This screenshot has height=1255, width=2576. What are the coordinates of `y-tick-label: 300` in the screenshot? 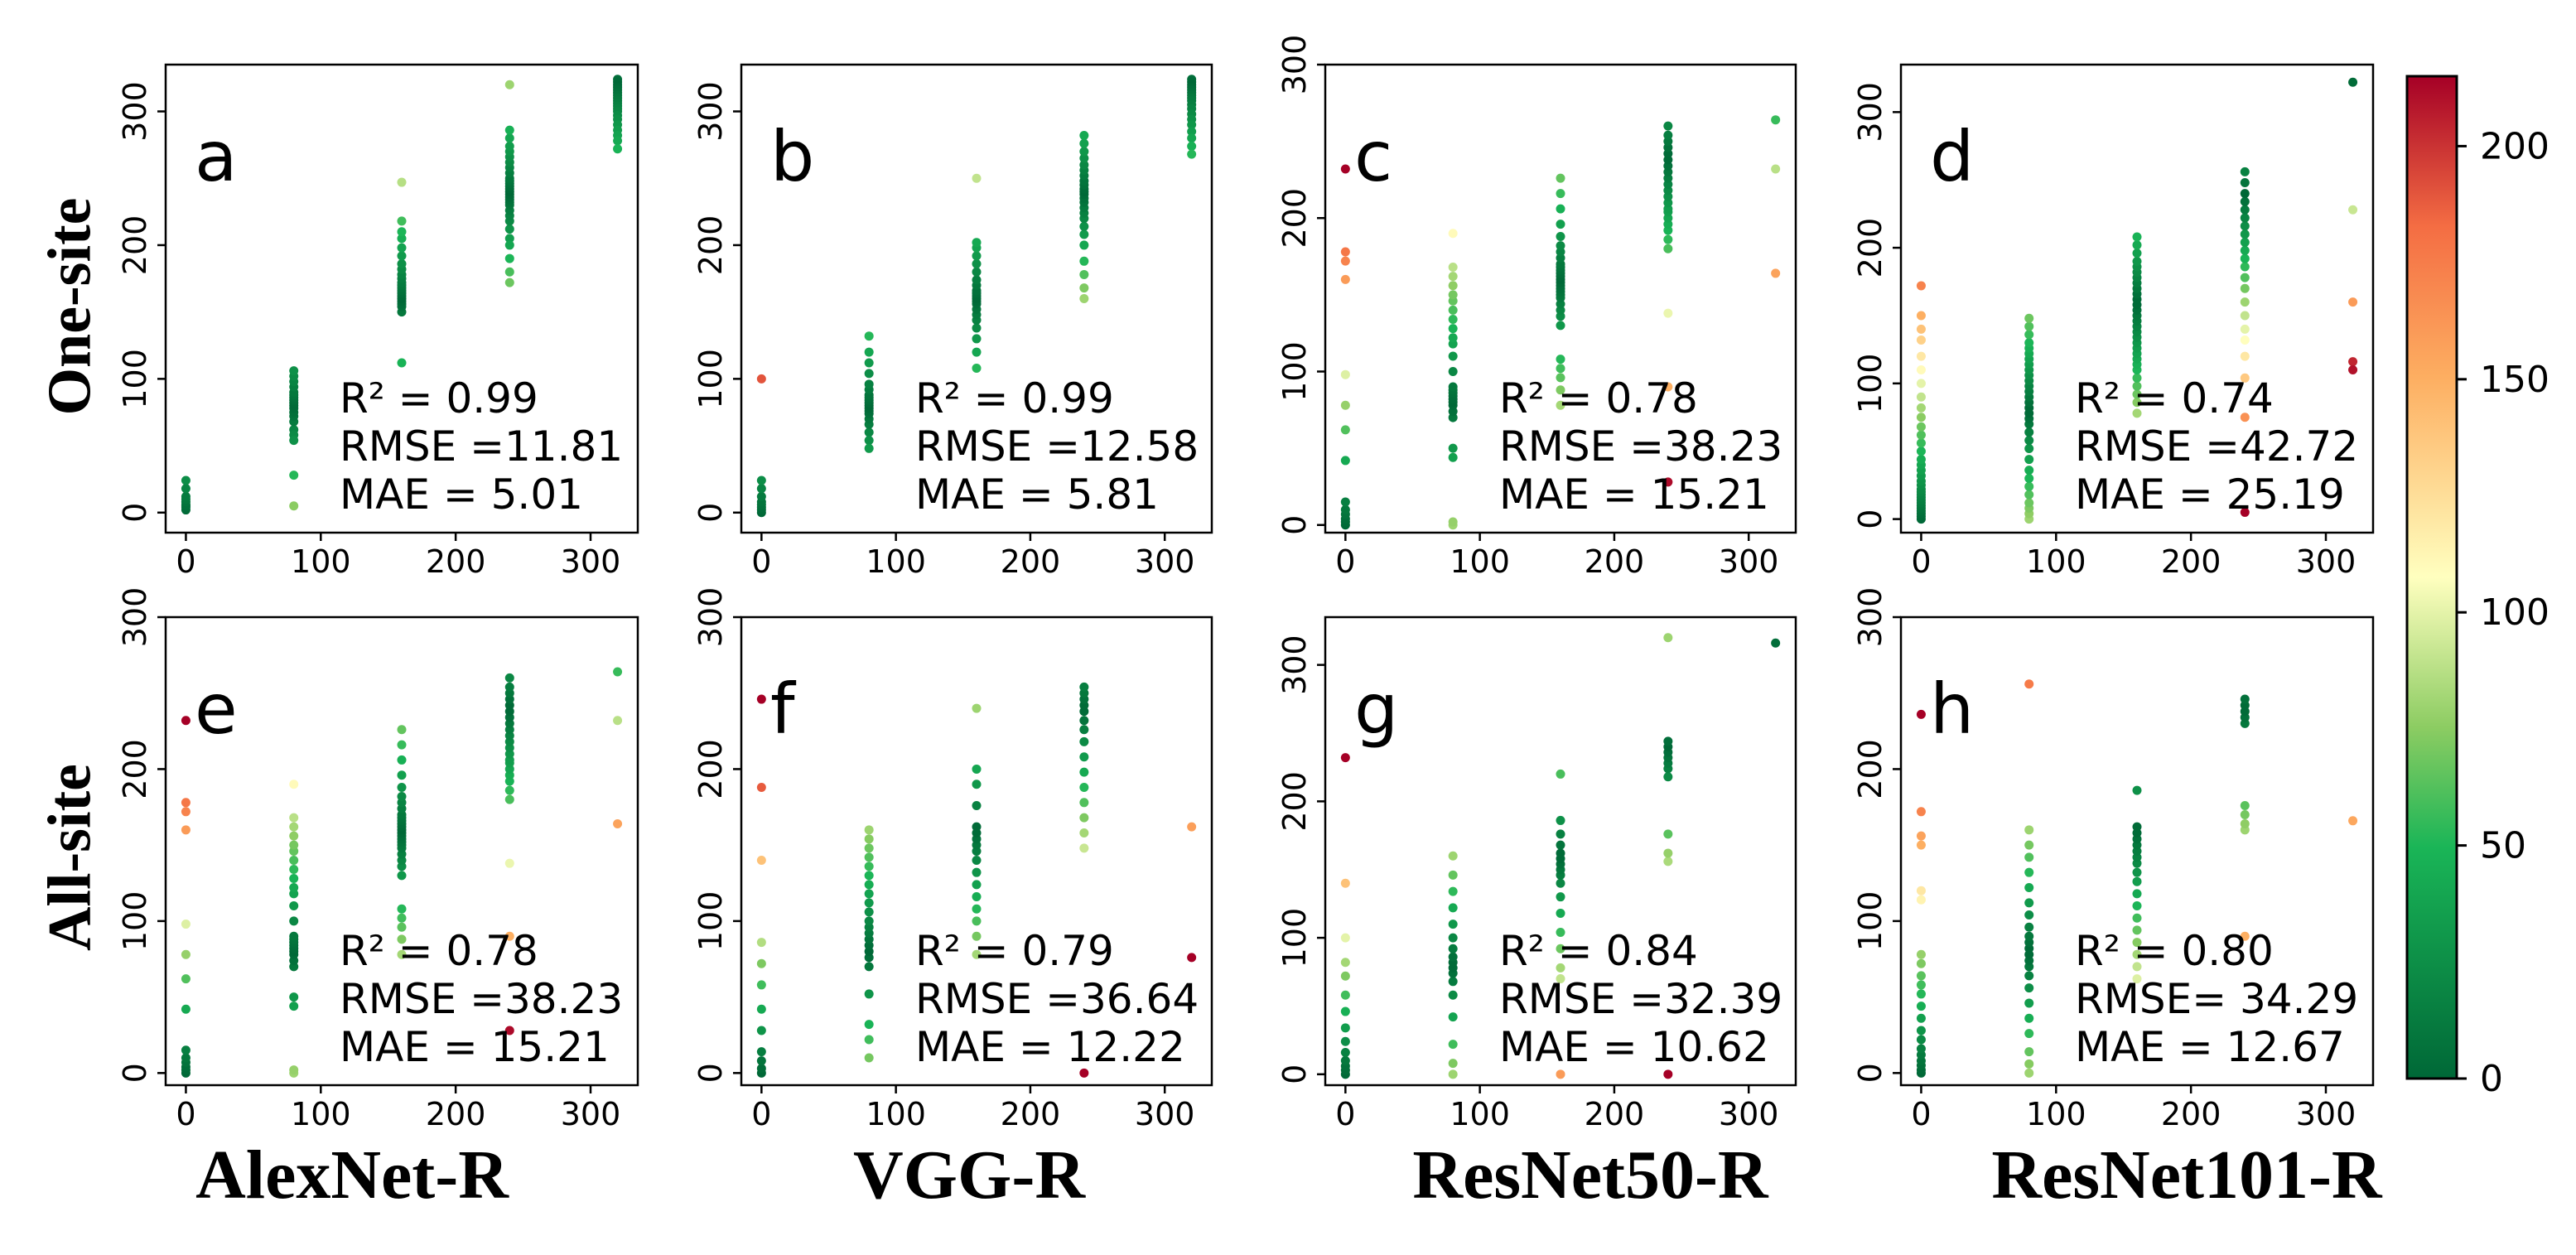 It's located at (1870, 617).